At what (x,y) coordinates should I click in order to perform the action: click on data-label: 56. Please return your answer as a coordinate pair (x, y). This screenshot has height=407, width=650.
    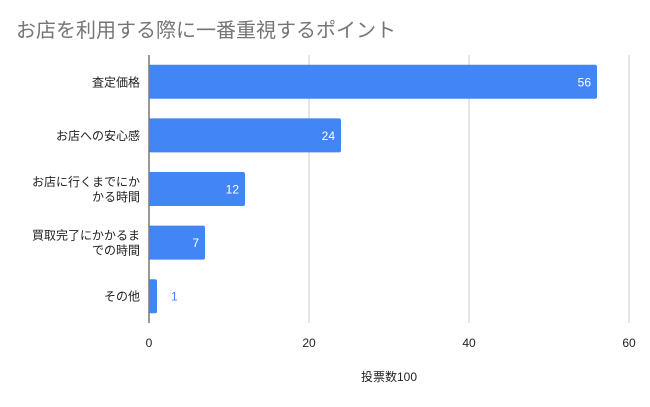
    Looking at the image, I should click on (585, 82).